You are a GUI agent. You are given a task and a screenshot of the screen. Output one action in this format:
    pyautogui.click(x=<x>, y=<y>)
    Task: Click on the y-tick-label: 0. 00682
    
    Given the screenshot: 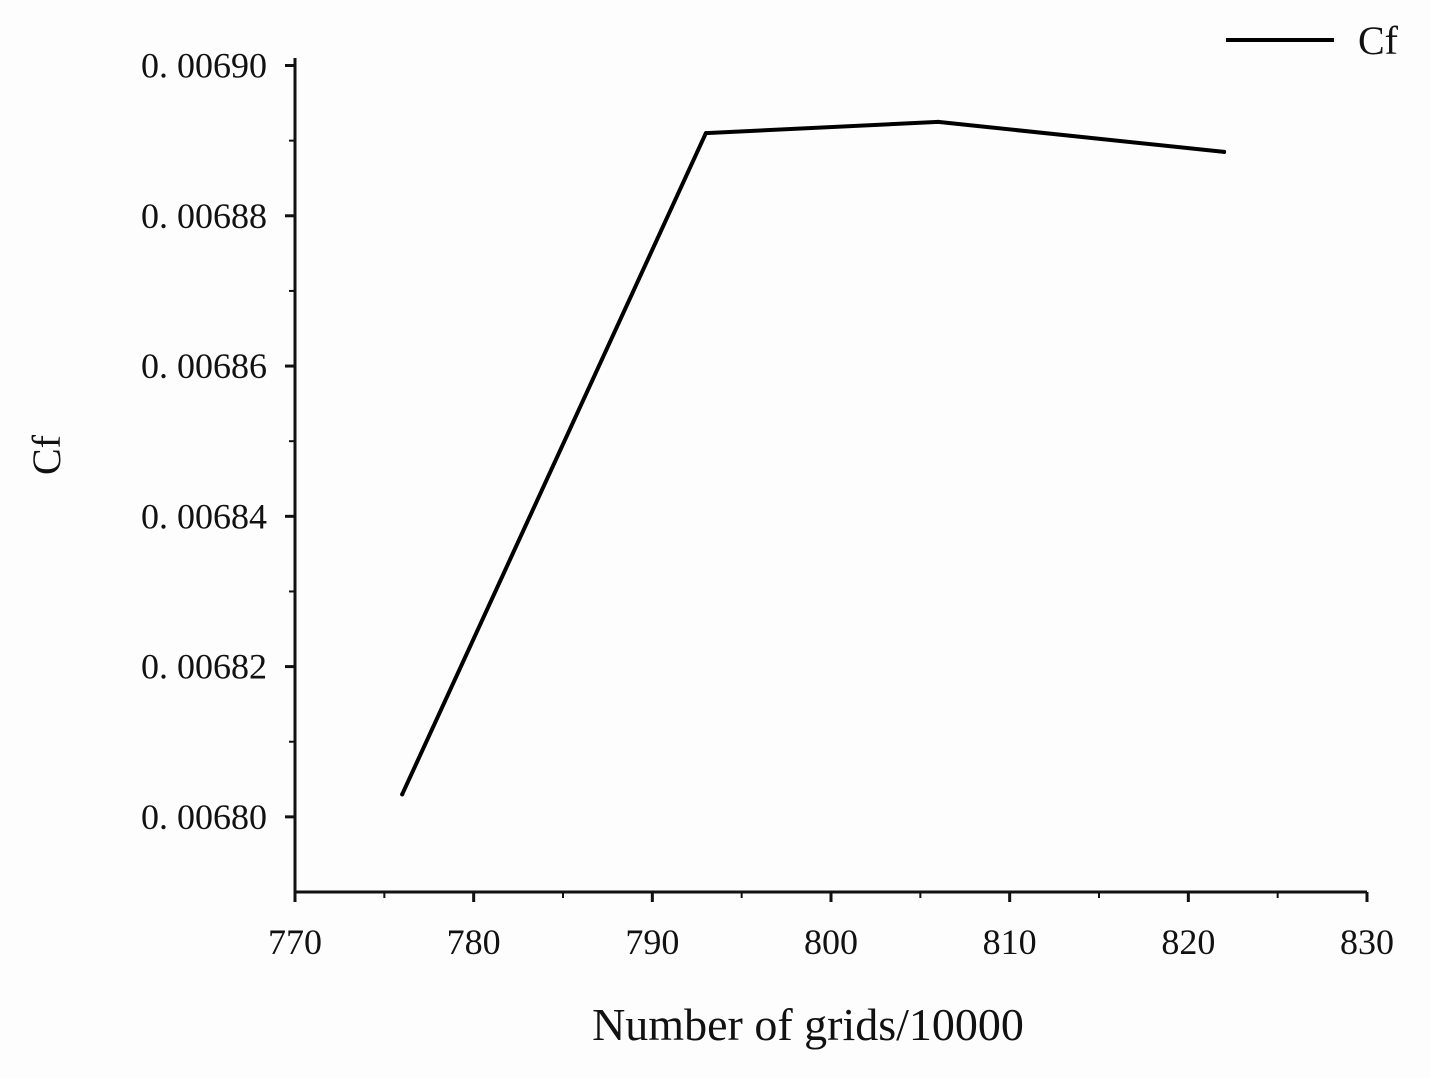 What is the action you would take?
    pyautogui.click(x=204, y=667)
    